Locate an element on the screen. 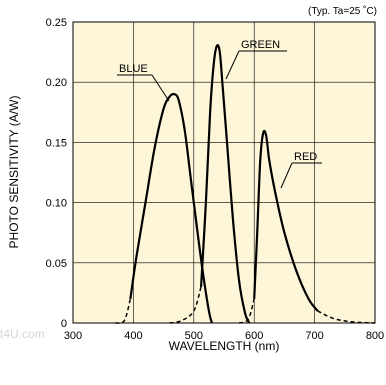  series-label-red: RED is located at coordinates (301, 170).